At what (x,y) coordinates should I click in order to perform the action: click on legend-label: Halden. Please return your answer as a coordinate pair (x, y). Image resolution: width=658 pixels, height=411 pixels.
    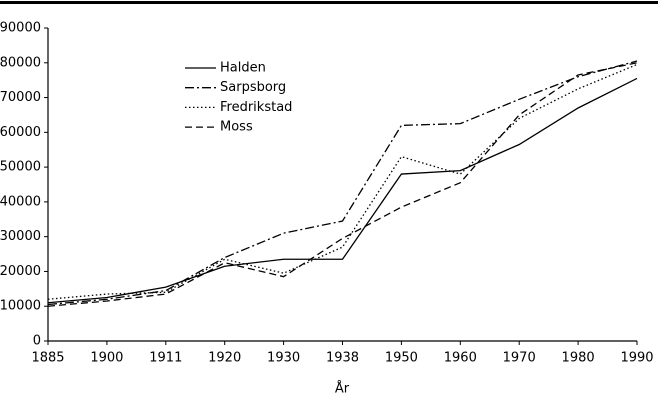
    Looking at the image, I should click on (243, 68).